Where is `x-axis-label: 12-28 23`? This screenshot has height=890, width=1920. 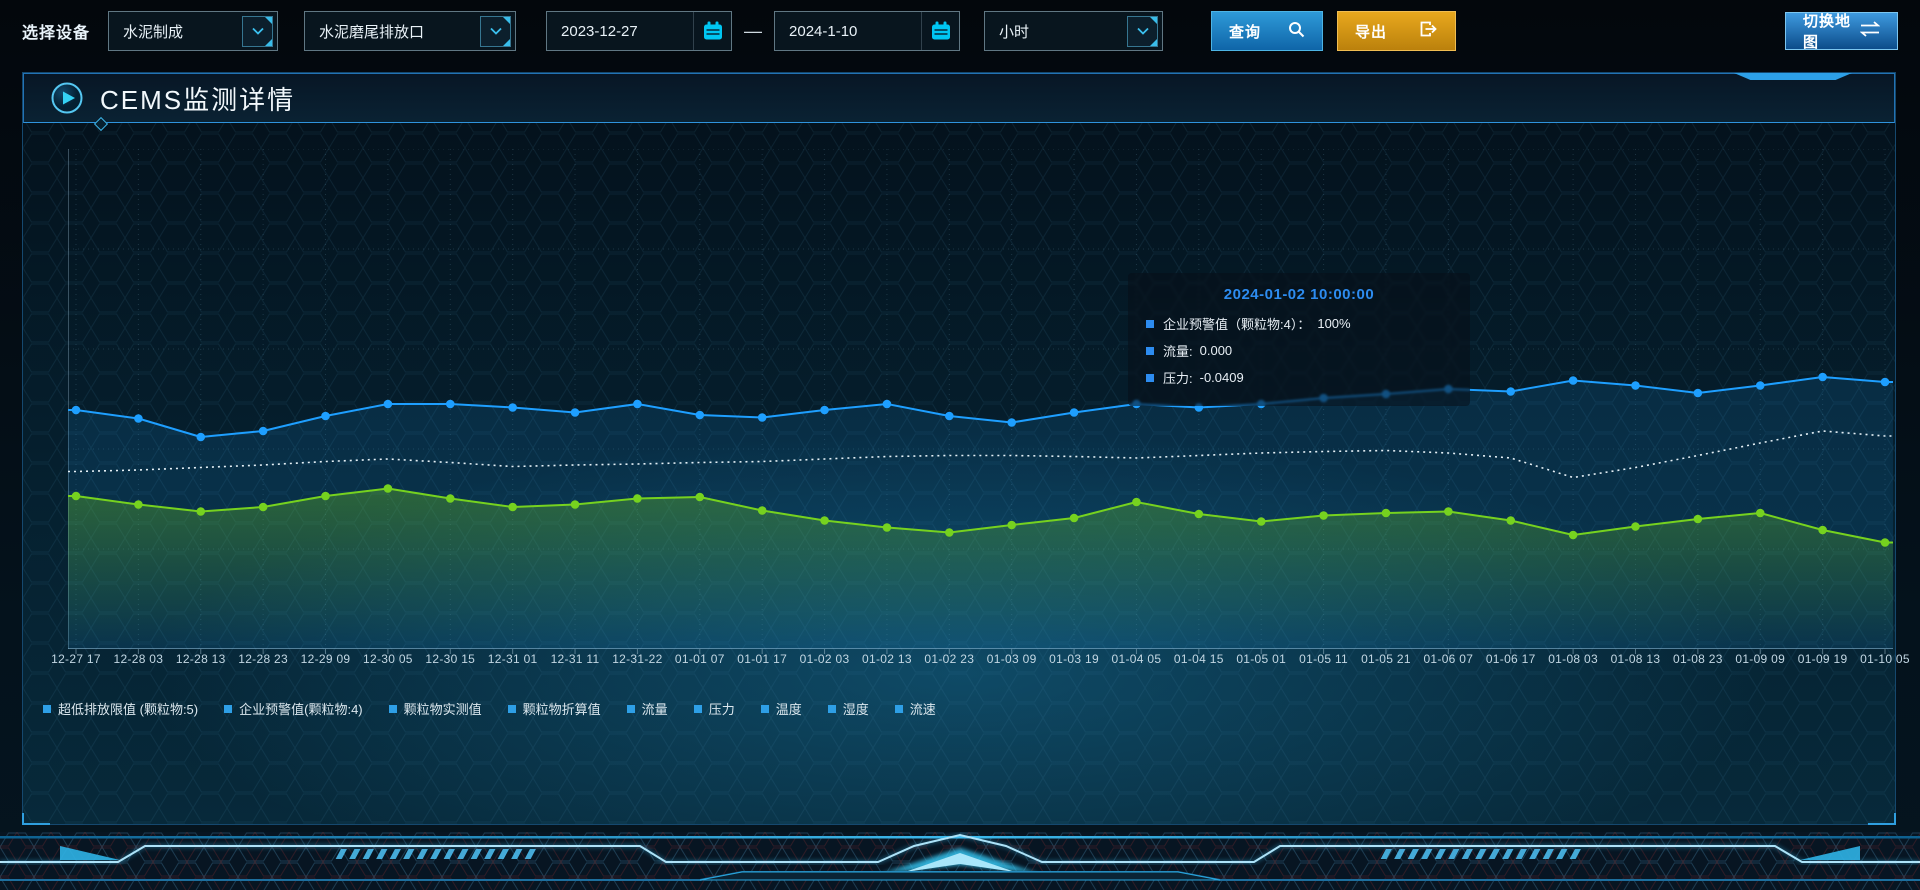 x-axis-label: 12-28 23 is located at coordinates (263, 659).